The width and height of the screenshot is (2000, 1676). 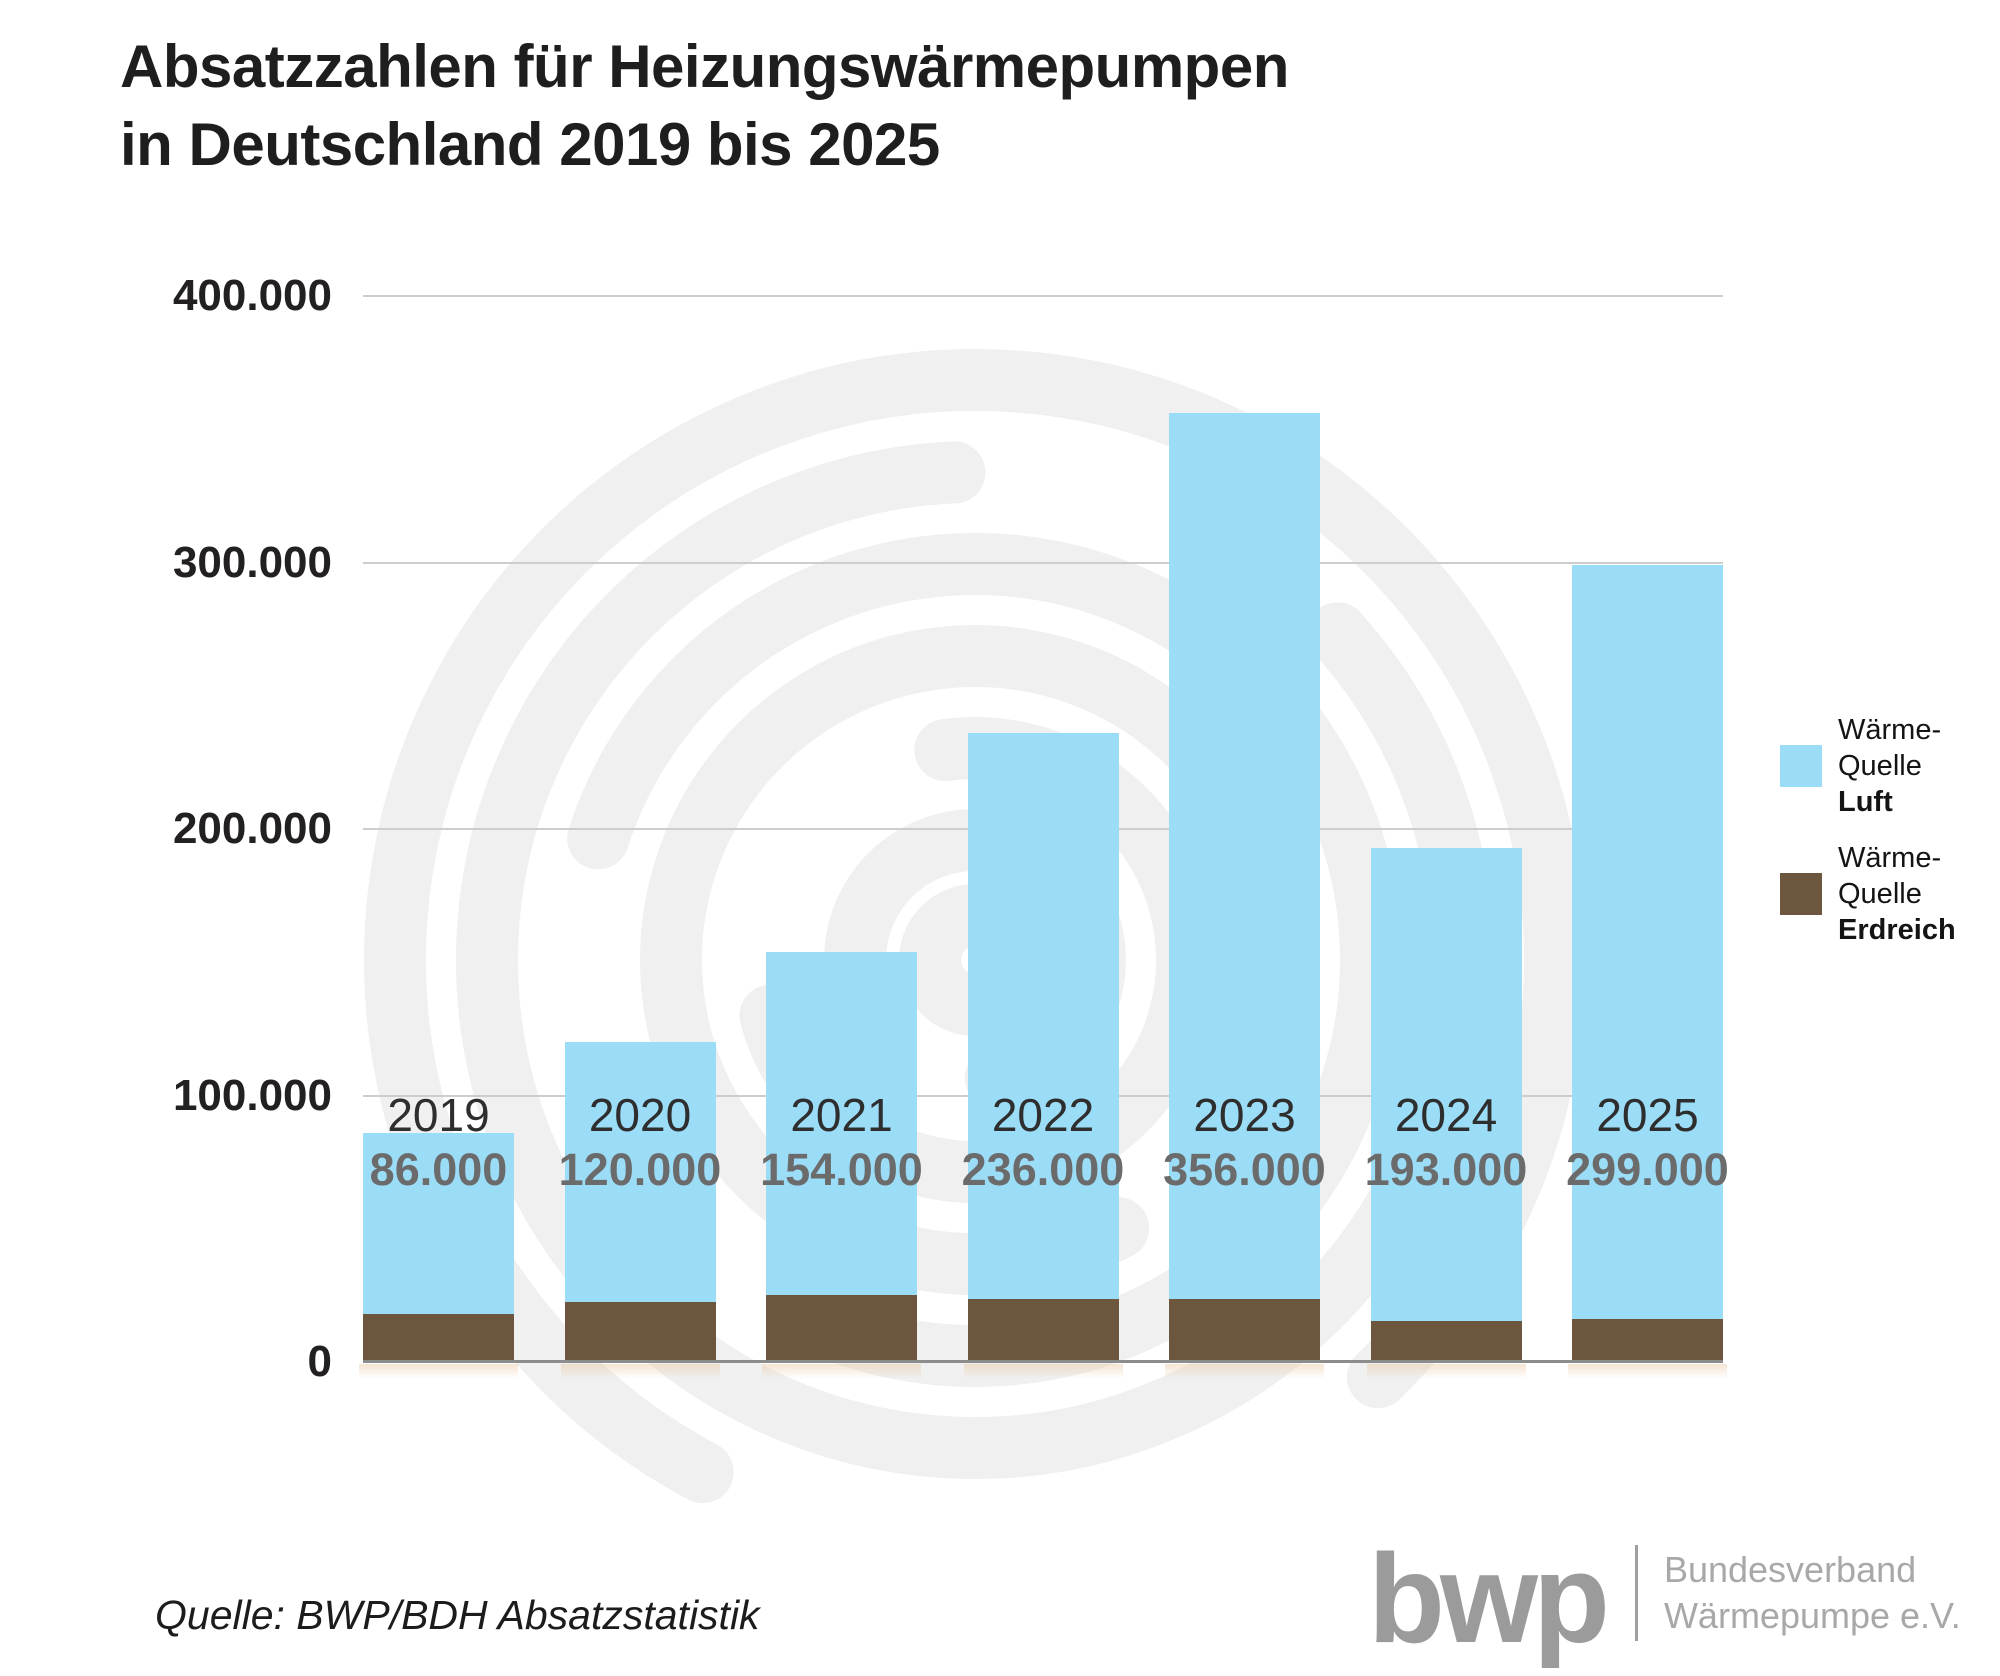 What do you see at coordinates (1043, 1361) in the screenshot?
I see `x-axis-baseline` at bounding box center [1043, 1361].